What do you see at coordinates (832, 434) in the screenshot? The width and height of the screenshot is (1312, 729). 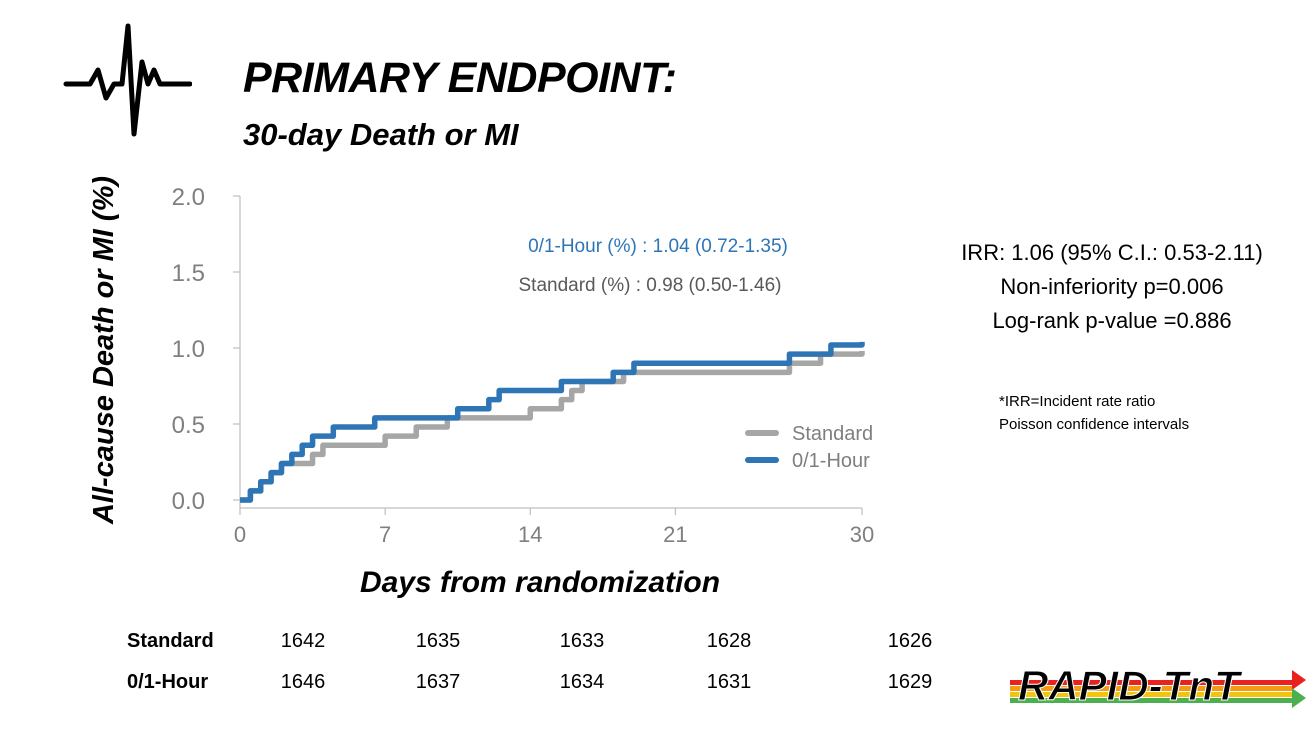 I see `legend-label-standard: Standard` at bounding box center [832, 434].